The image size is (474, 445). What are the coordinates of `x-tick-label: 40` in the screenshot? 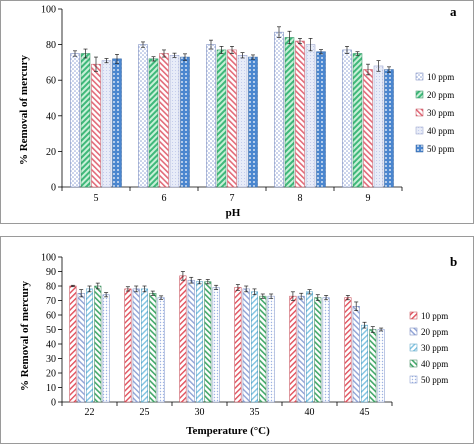 It's located at (310, 412).